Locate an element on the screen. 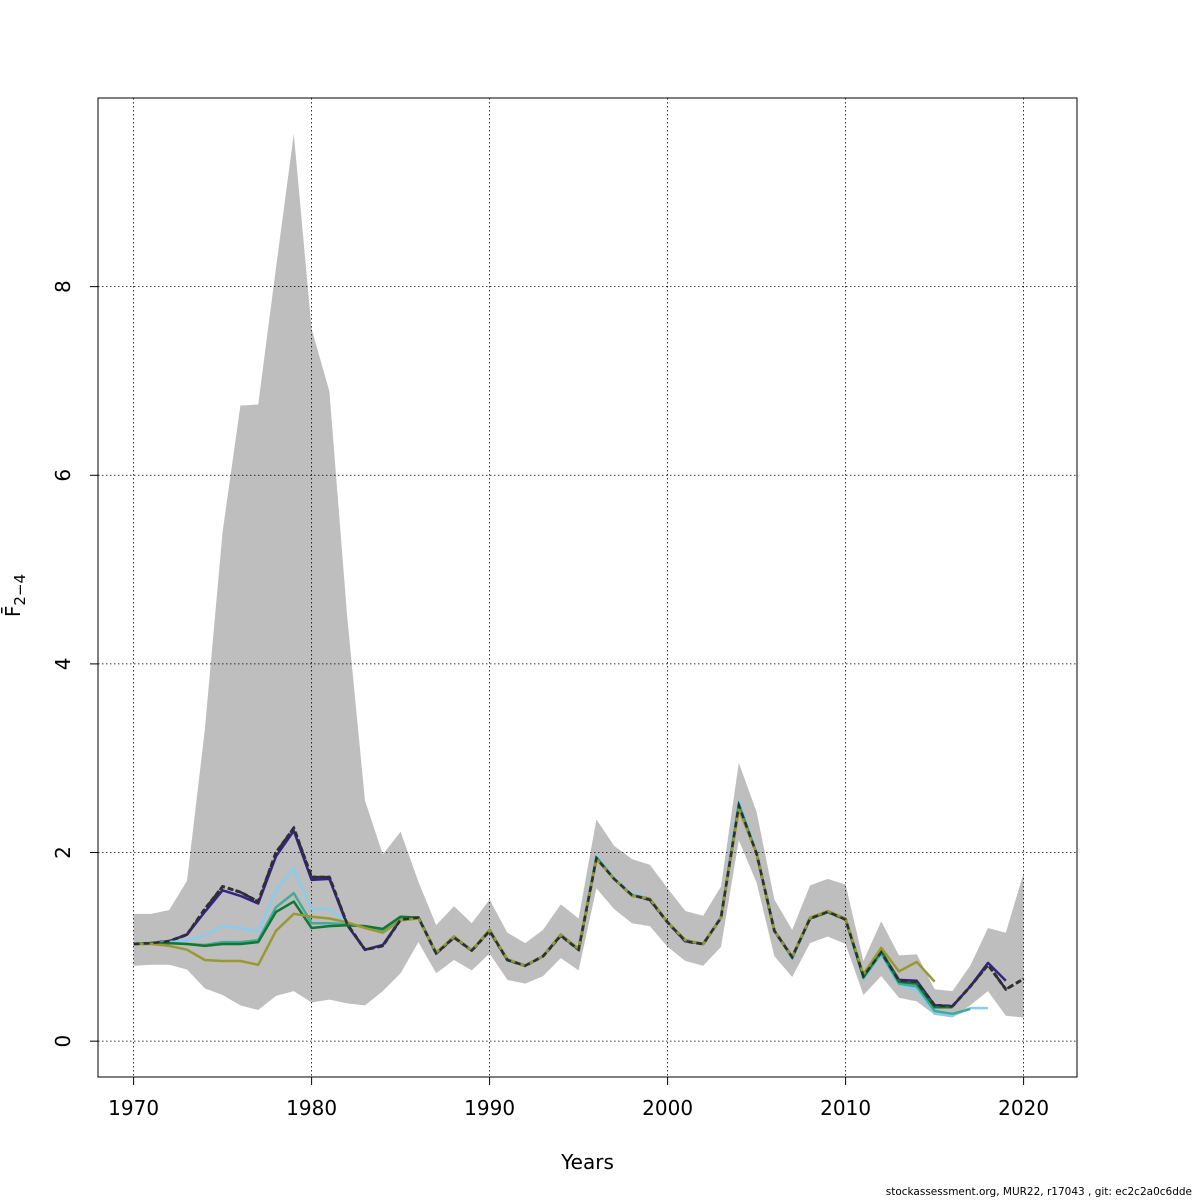  x-tick-label: 1990 is located at coordinates (489, 1108).